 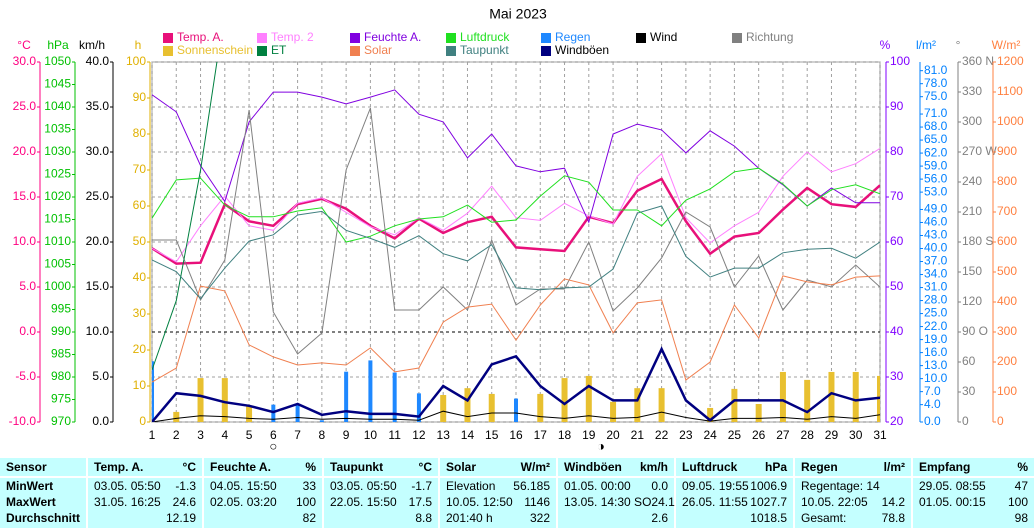 What do you see at coordinates (936, 96) in the screenshot?
I see `y-tick-label: 75.0` at bounding box center [936, 96].